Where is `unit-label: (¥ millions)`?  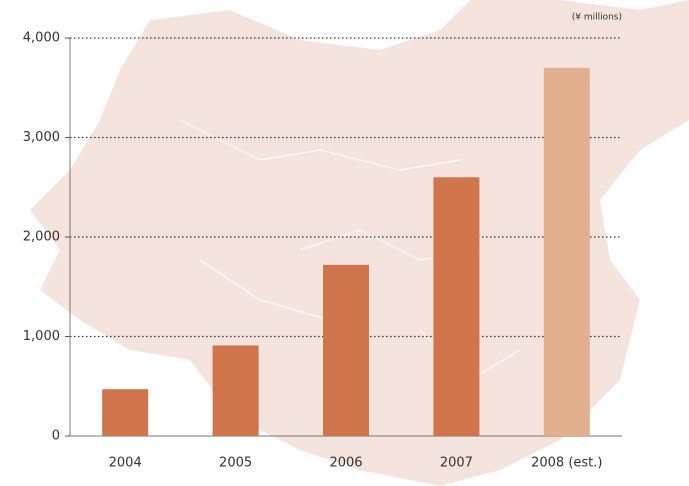 unit-label: (¥ millions) is located at coordinates (597, 18).